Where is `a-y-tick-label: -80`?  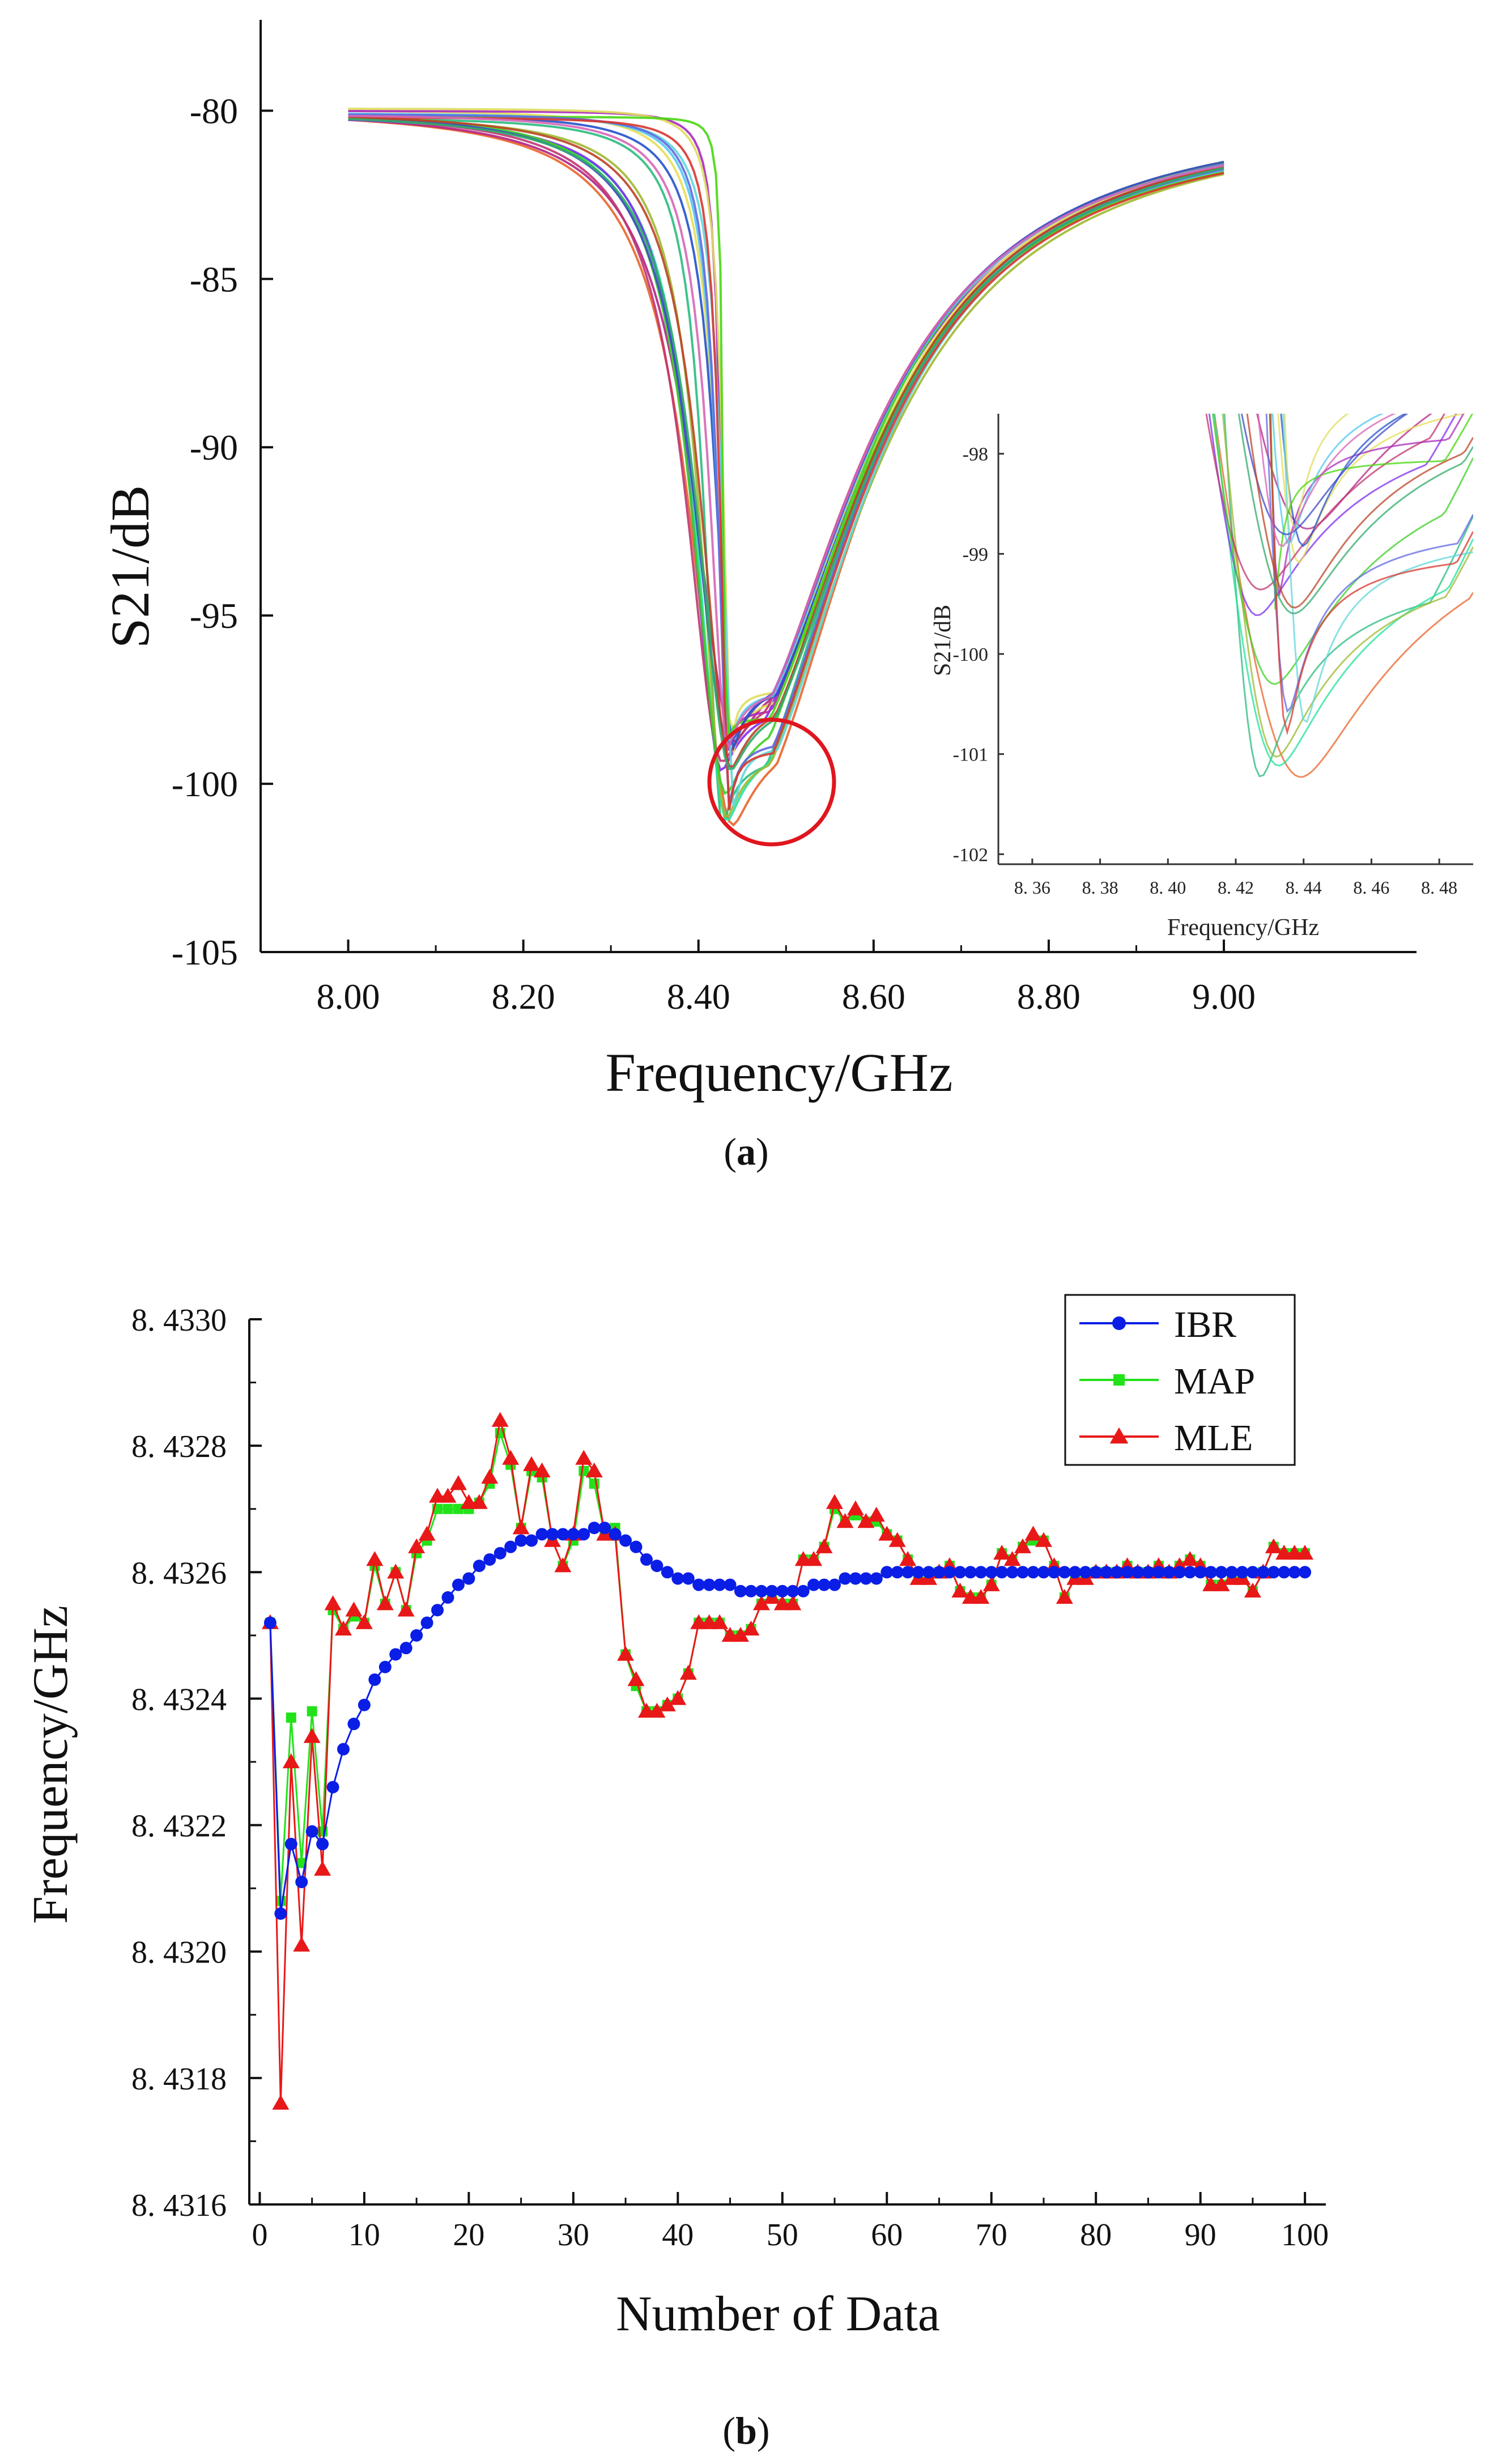 a-y-tick-label: -80 is located at coordinates (214, 111).